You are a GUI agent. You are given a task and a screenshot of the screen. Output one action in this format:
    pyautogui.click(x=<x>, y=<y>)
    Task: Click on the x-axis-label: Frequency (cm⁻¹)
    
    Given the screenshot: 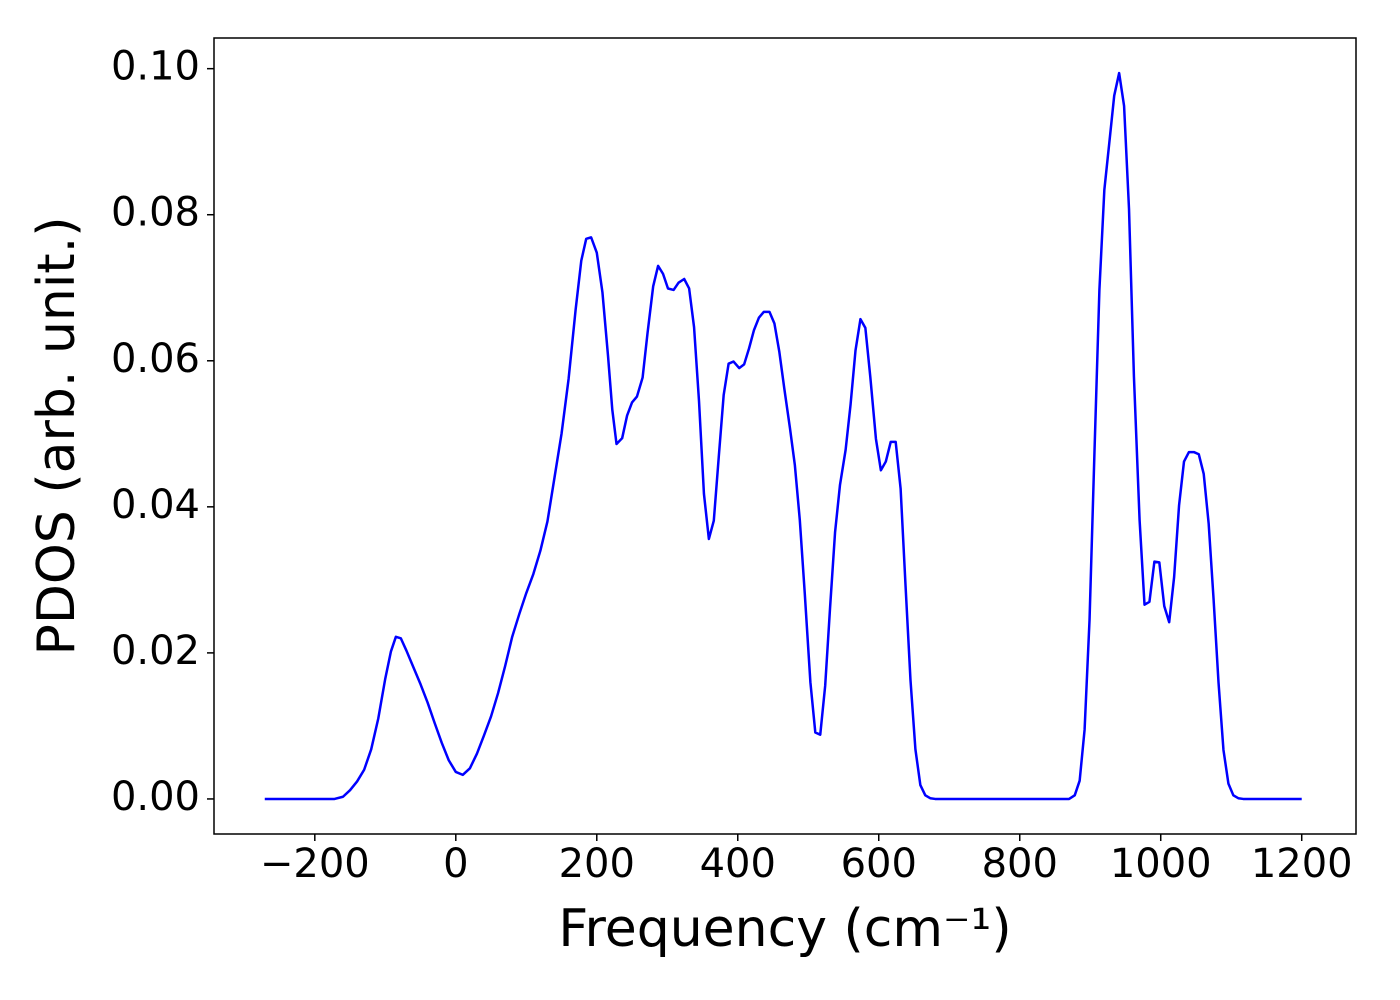 What is the action you would take?
    pyautogui.click(x=784, y=929)
    